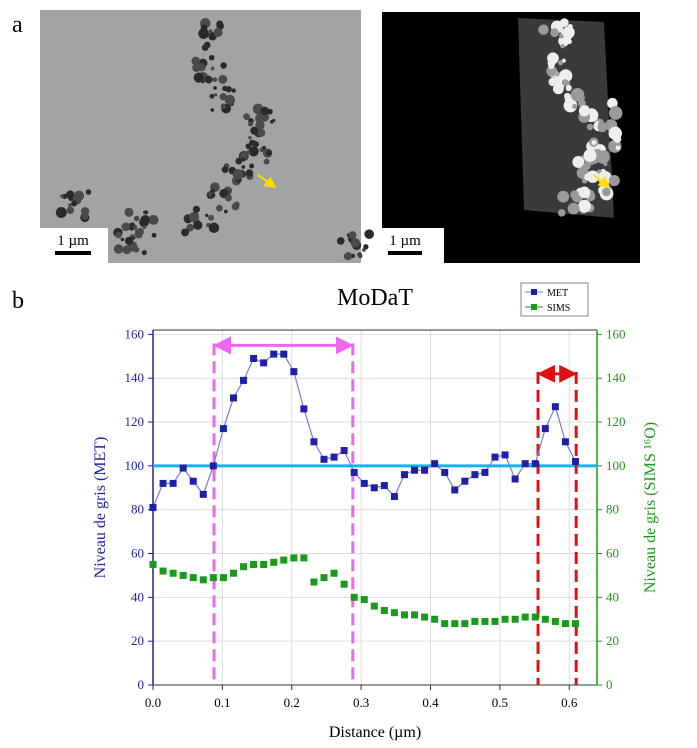 This screenshot has height=748, width=697. What do you see at coordinates (534, 307) in the screenshot?
I see `legend-marker` at bounding box center [534, 307].